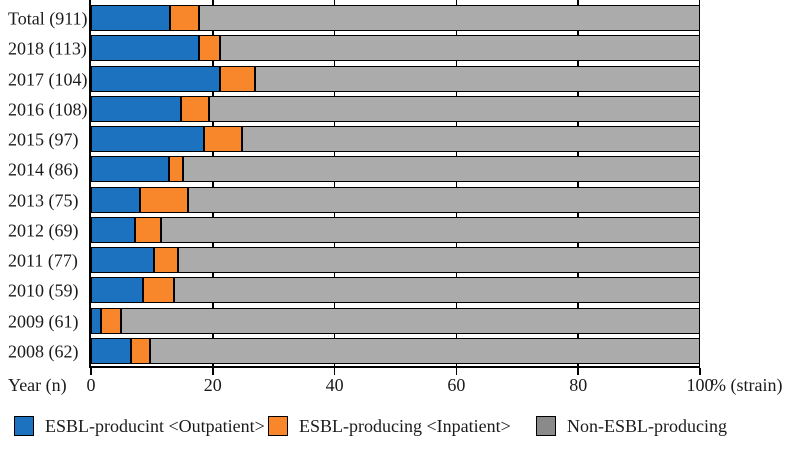  Describe the element at coordinates (700, 385) in the screenshot. I see `x-tick-label: 100` at that location.